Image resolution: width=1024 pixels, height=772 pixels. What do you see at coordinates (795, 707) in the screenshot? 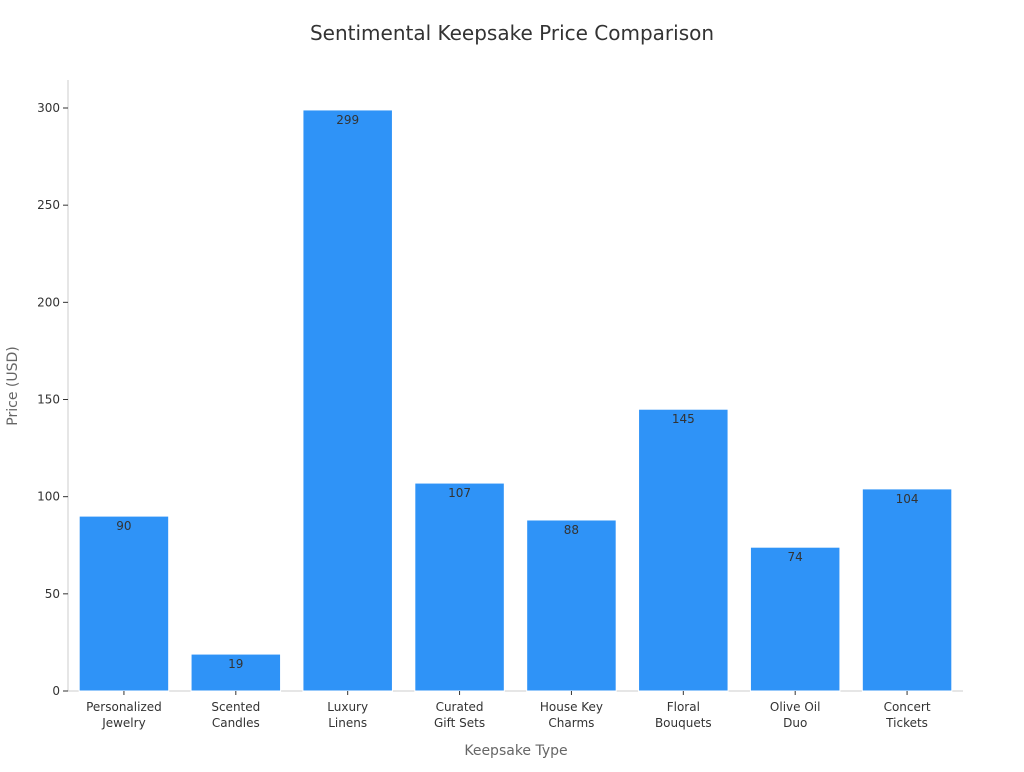
I see `x-tick-label-line: Olive Oil` at bounding box center [795, 707].